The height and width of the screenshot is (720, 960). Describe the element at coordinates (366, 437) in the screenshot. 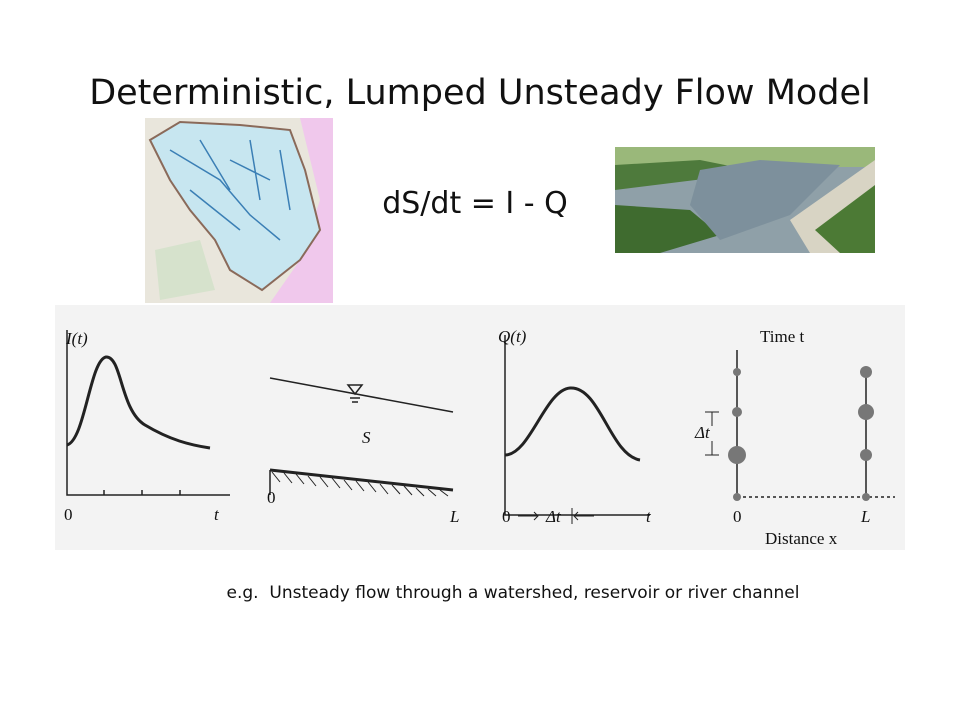

I see `label: S` at that location.